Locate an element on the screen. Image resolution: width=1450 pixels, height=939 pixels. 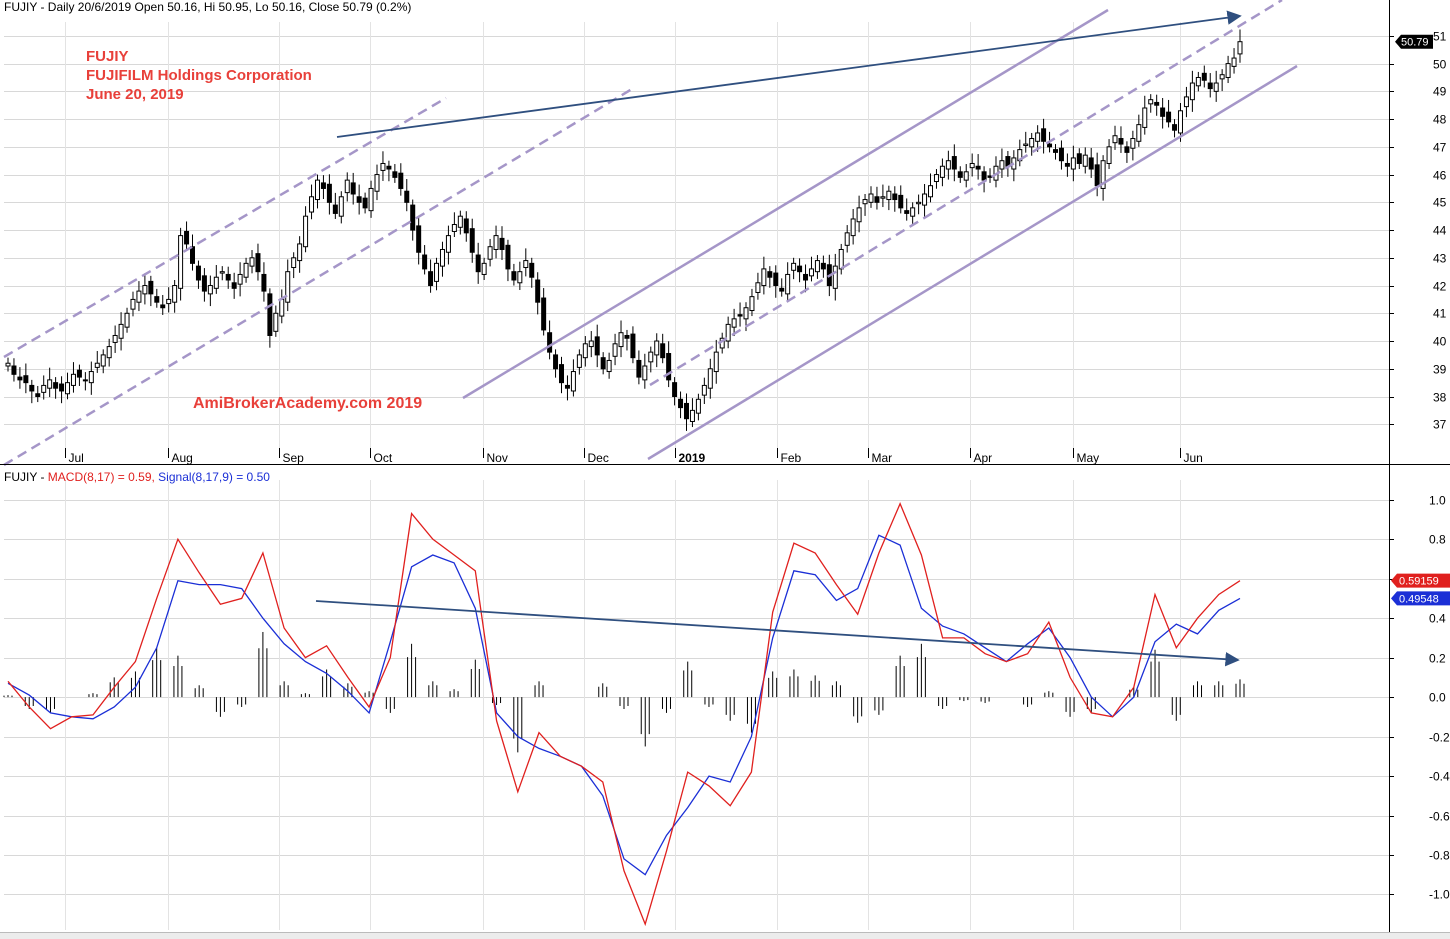
macd-tick-label: 0.2 is located at coordinates (1437, 659).